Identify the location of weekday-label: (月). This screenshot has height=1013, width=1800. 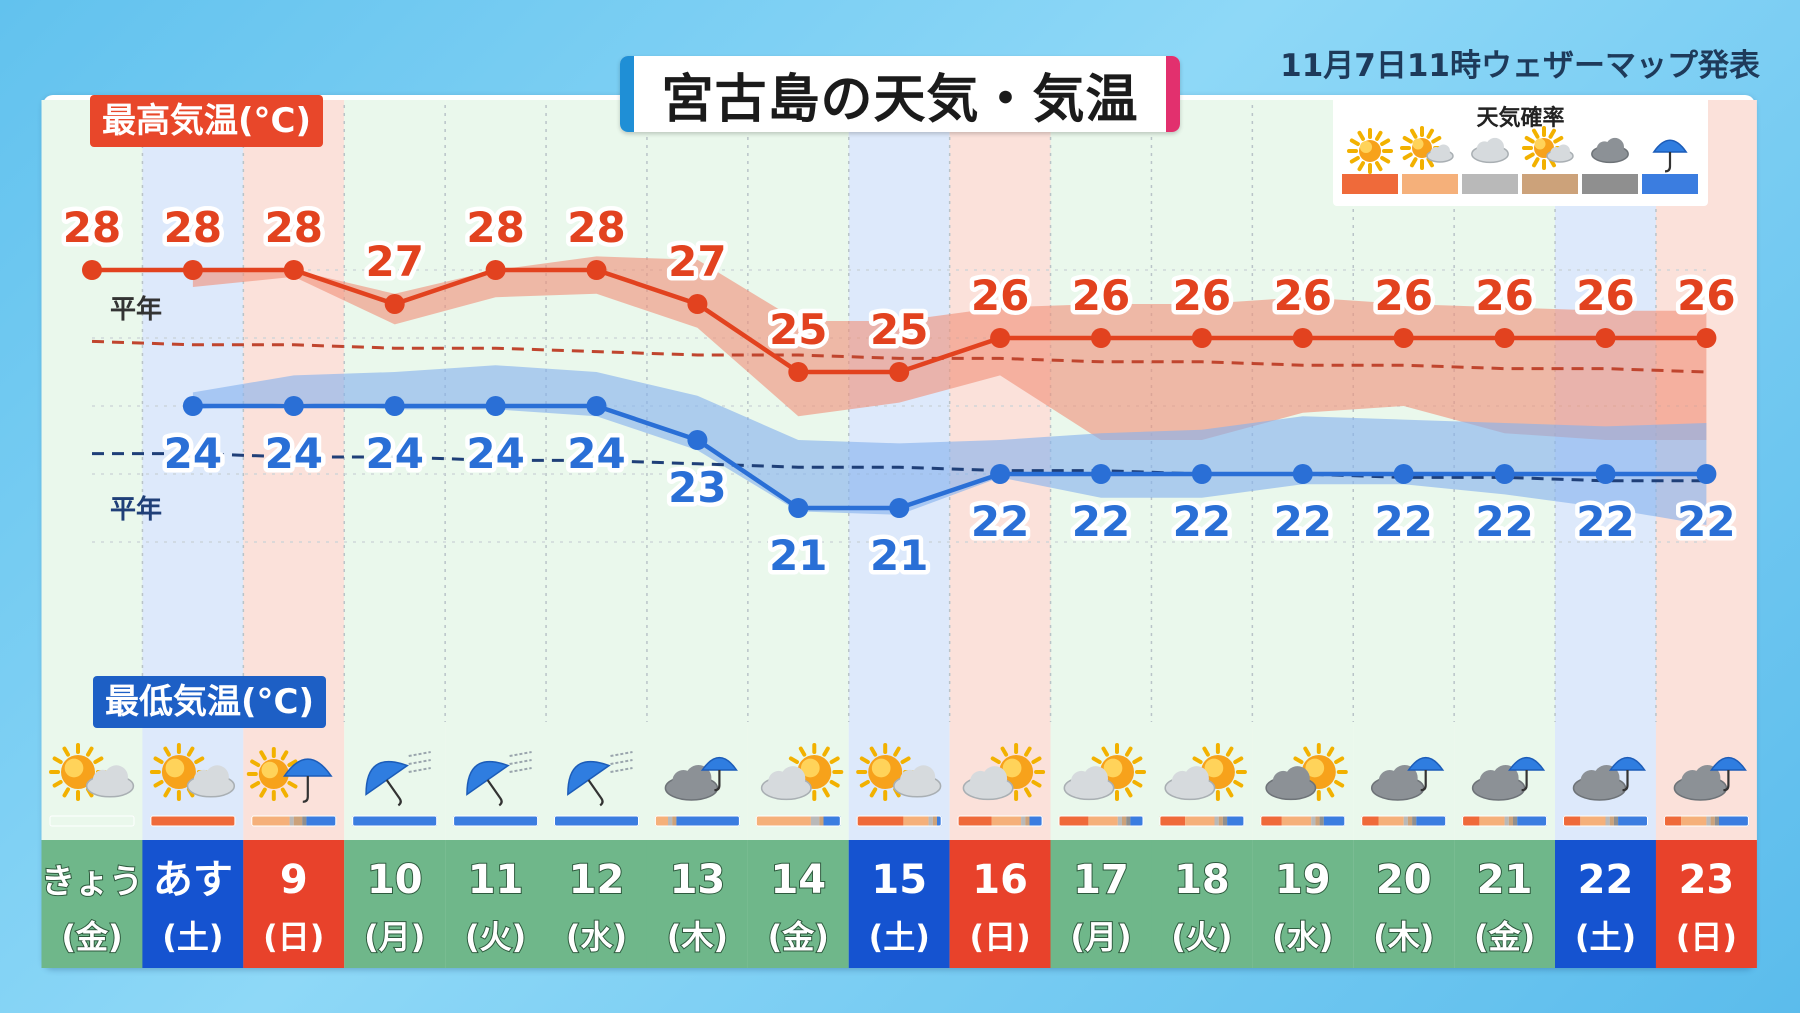
(1100, 937).